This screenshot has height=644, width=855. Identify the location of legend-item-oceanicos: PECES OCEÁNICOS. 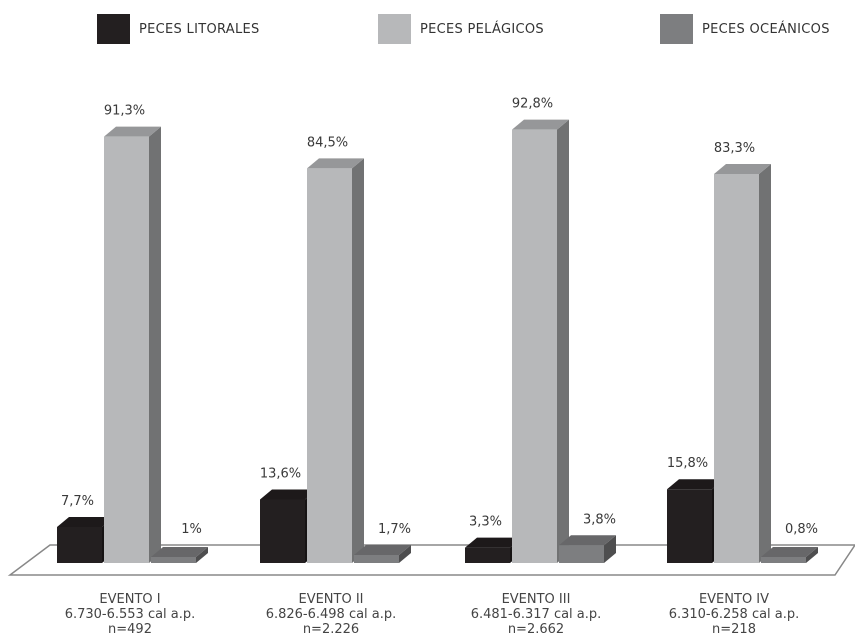
(745, 29).